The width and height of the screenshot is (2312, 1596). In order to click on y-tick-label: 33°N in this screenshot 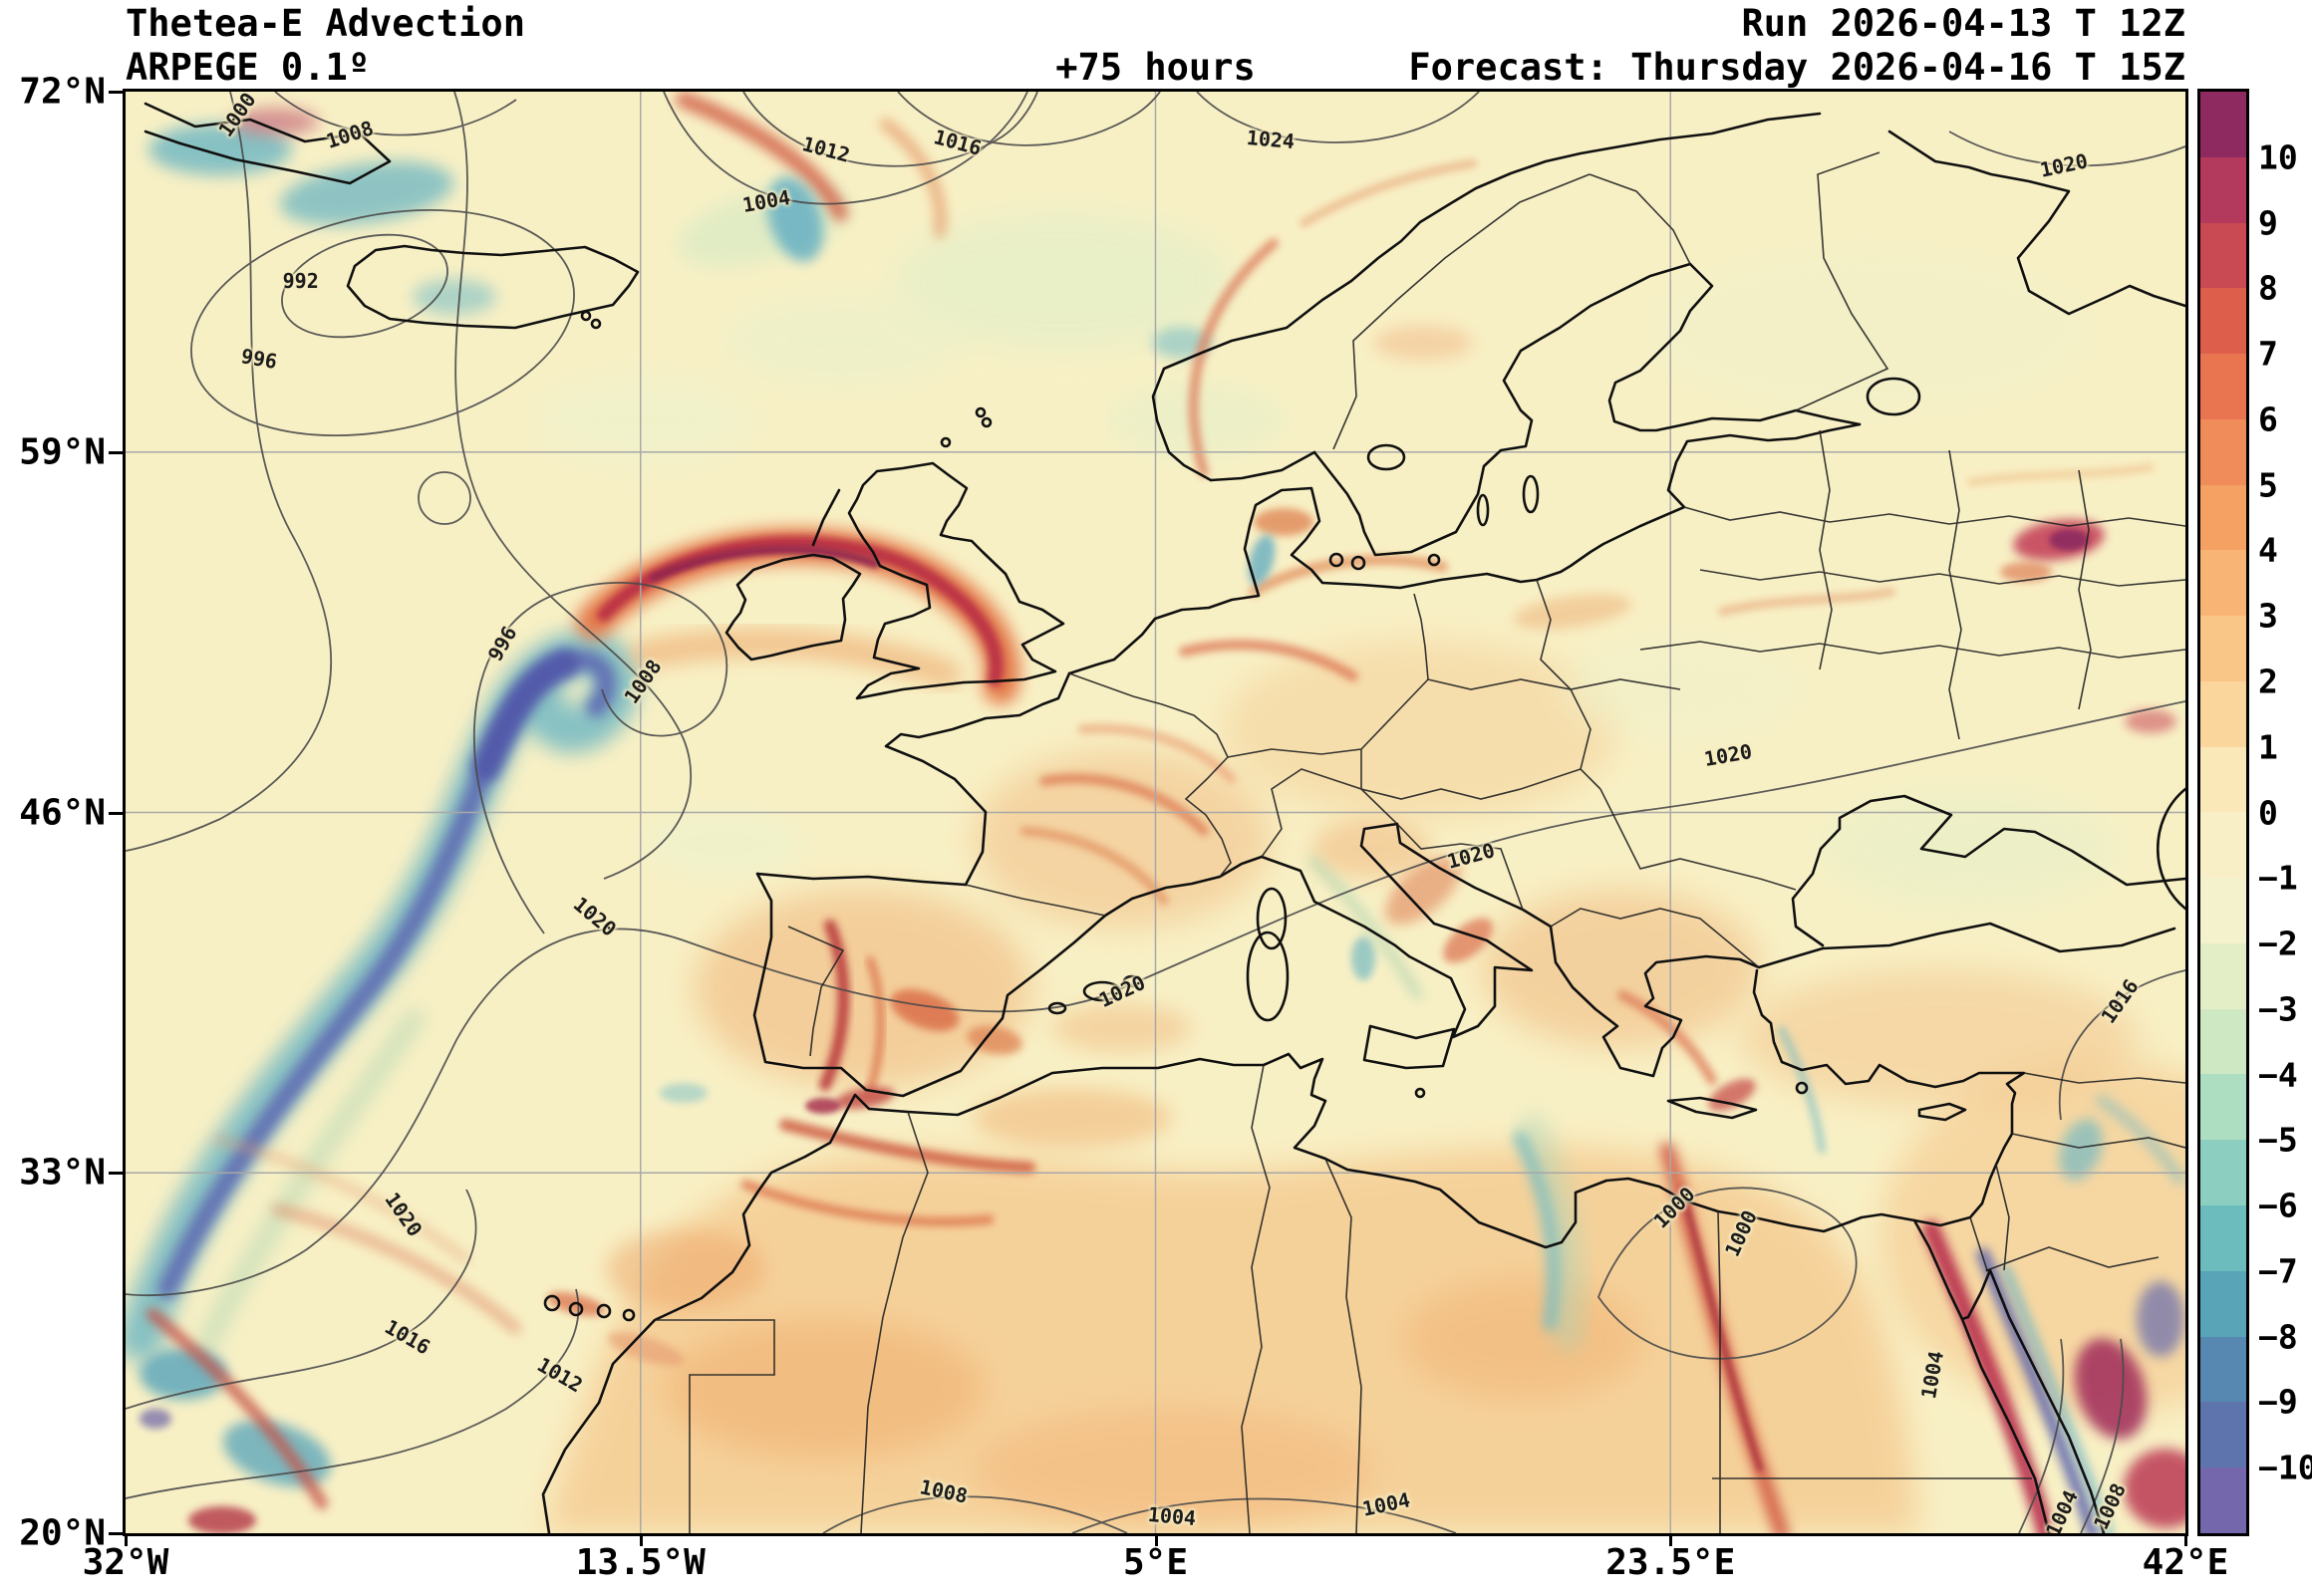, I will do `click(62, 1173)`.